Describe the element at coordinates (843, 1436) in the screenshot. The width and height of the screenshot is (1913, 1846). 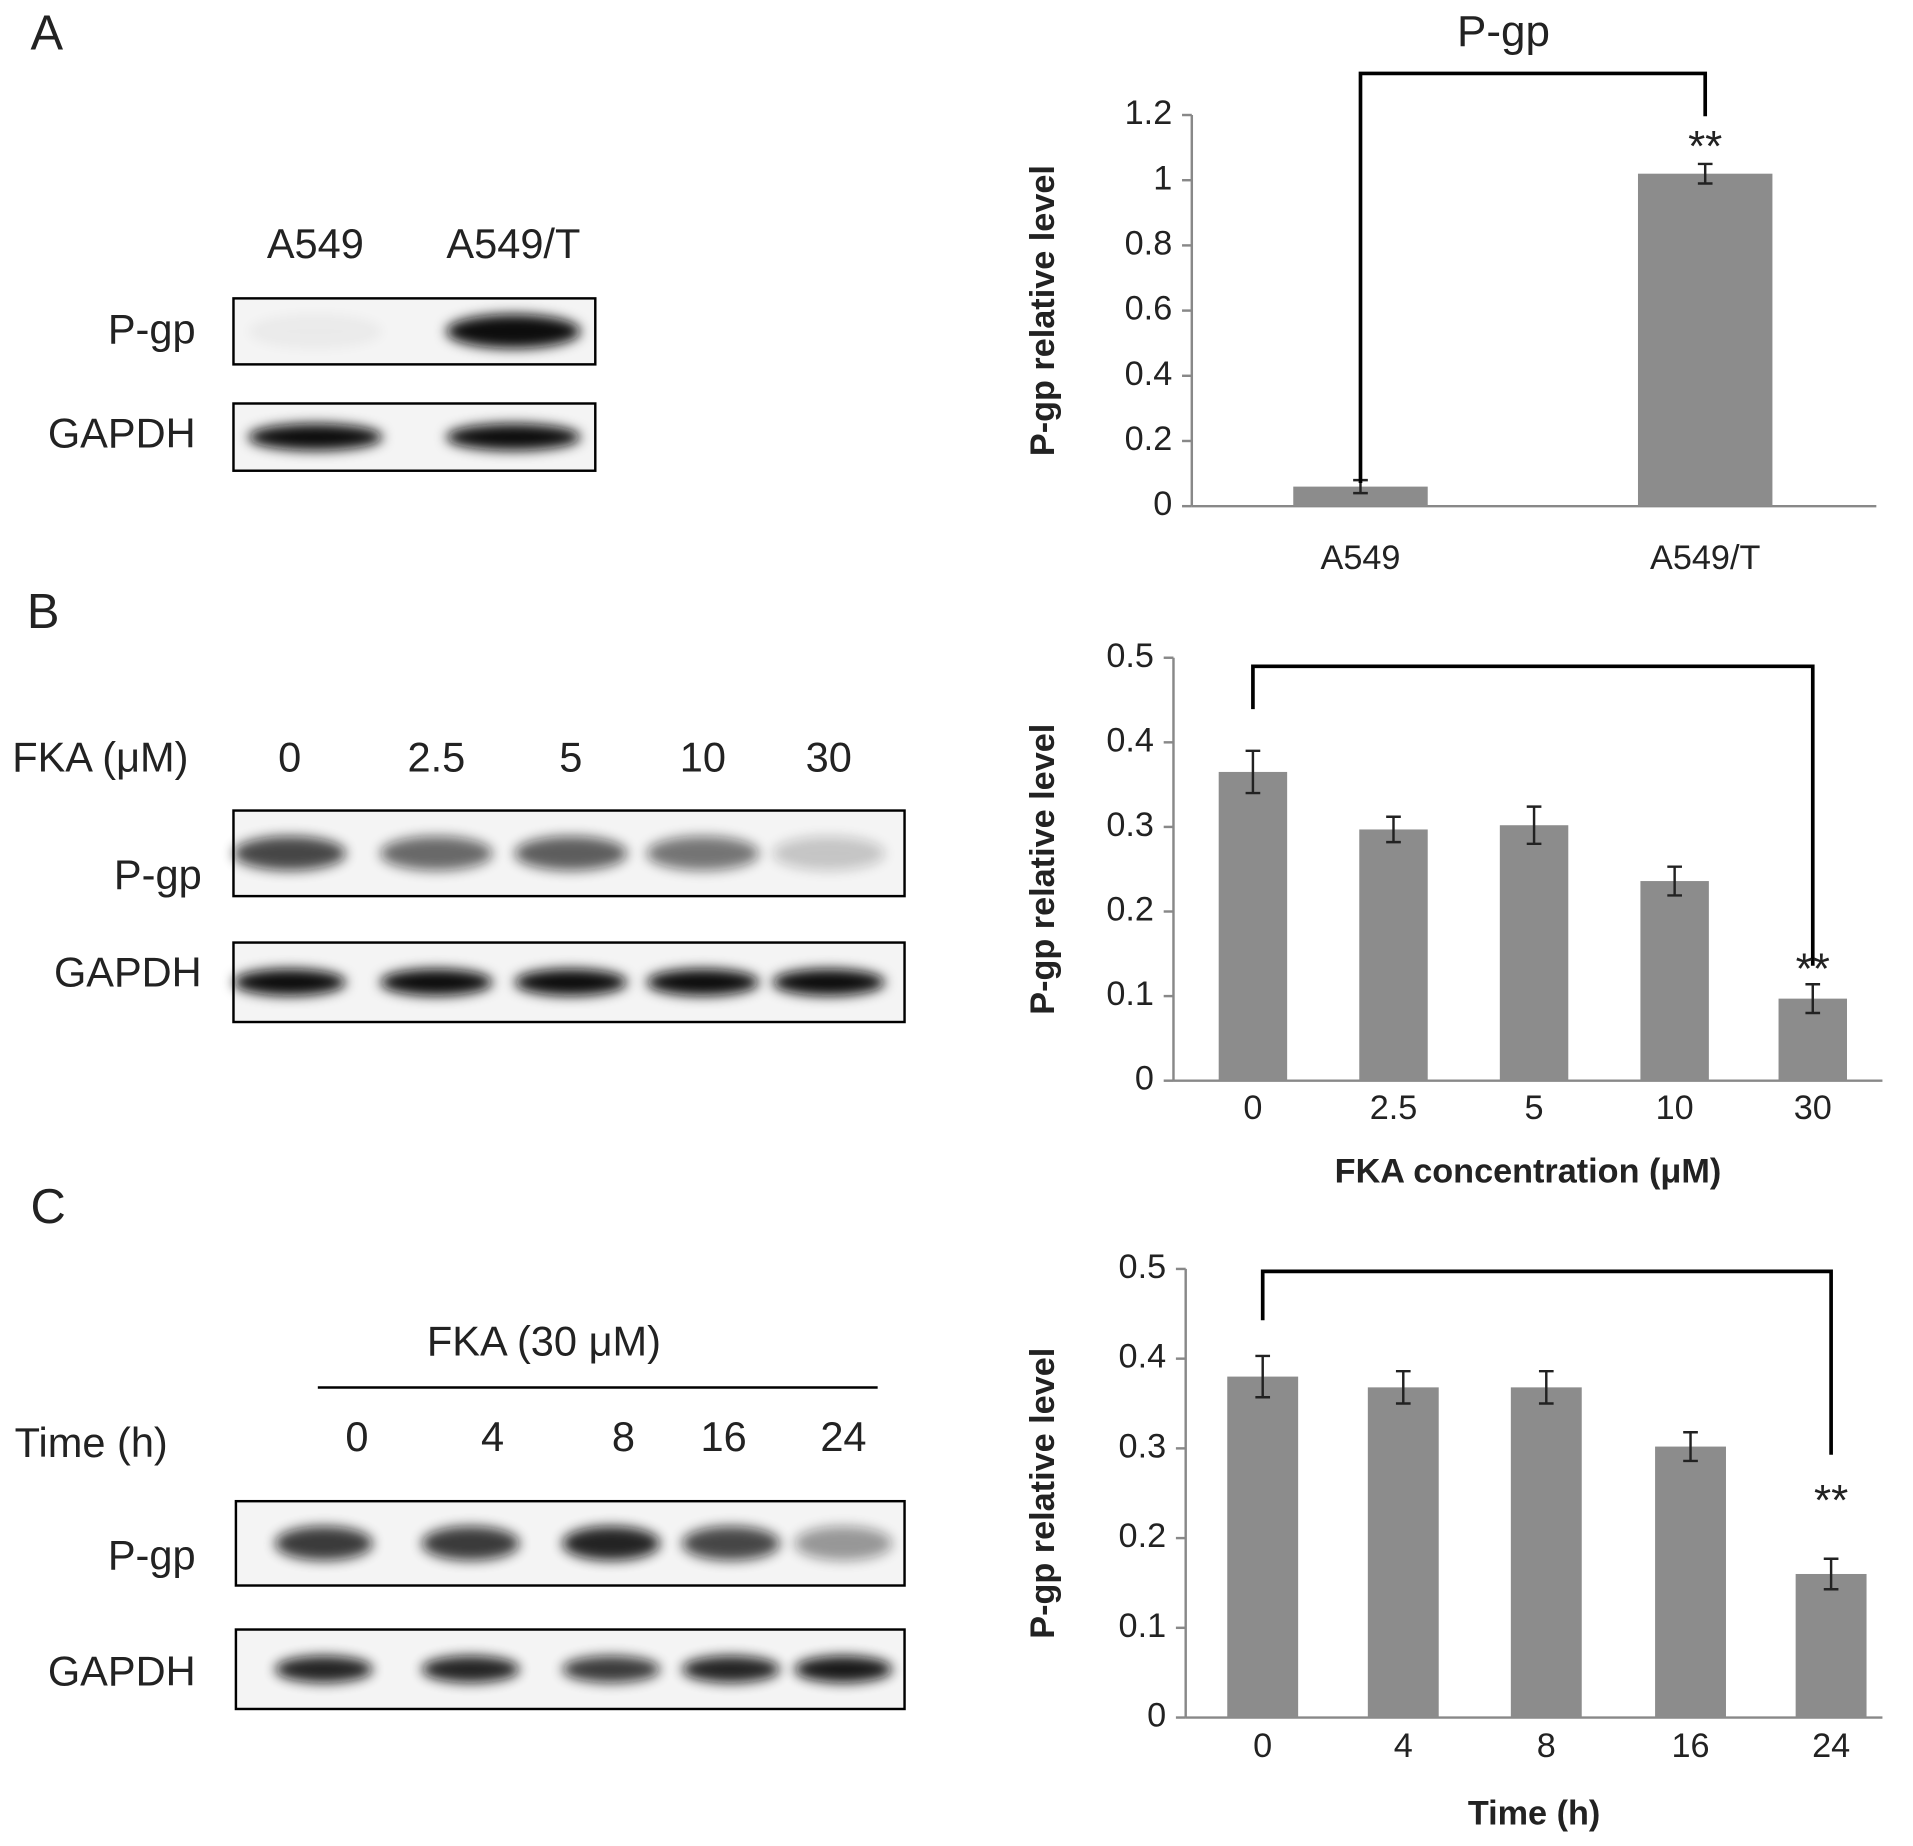
I see `lane-label: 24` at that location.